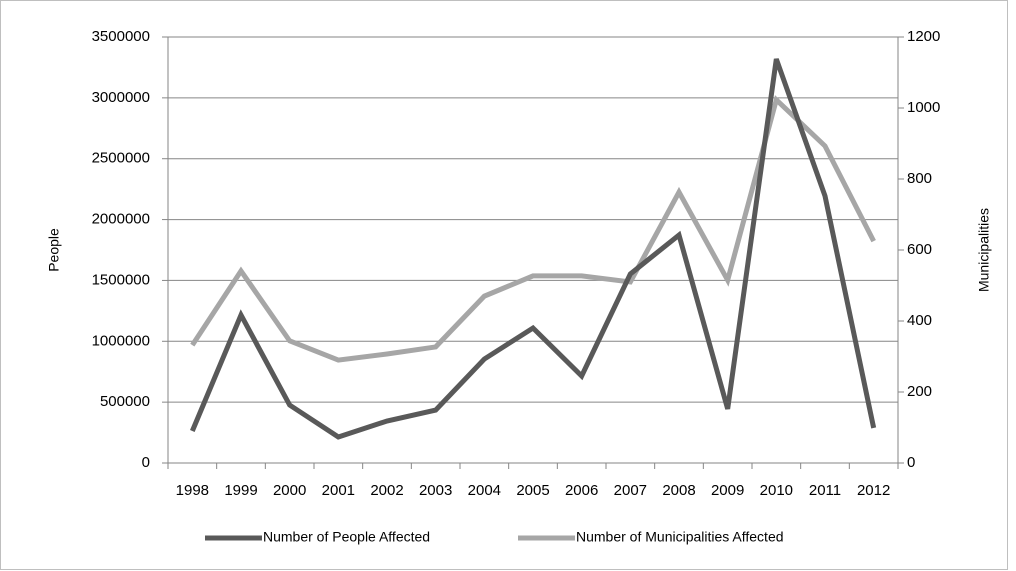 The image size is (1016, 571). I want to click on x-tick-label: 2003, so click(435, 490).